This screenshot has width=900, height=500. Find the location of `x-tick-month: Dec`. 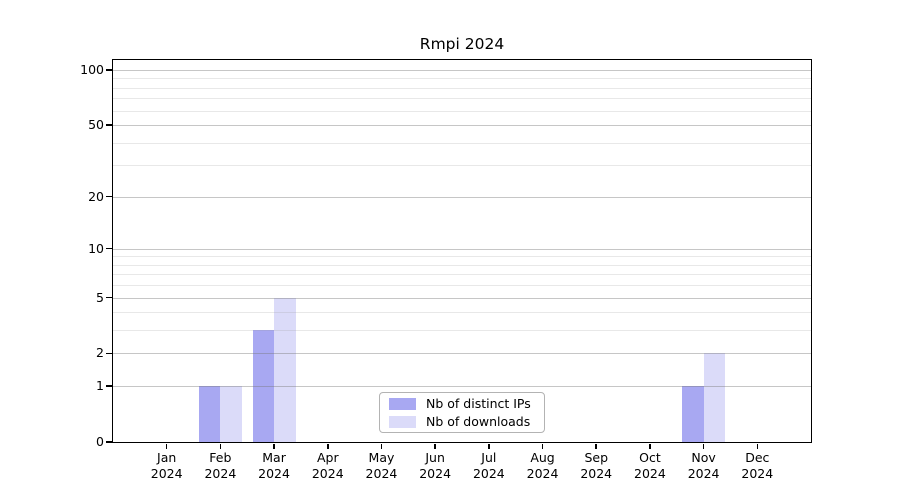

x-tick-month: Dec is located at coordinates (757, 457).